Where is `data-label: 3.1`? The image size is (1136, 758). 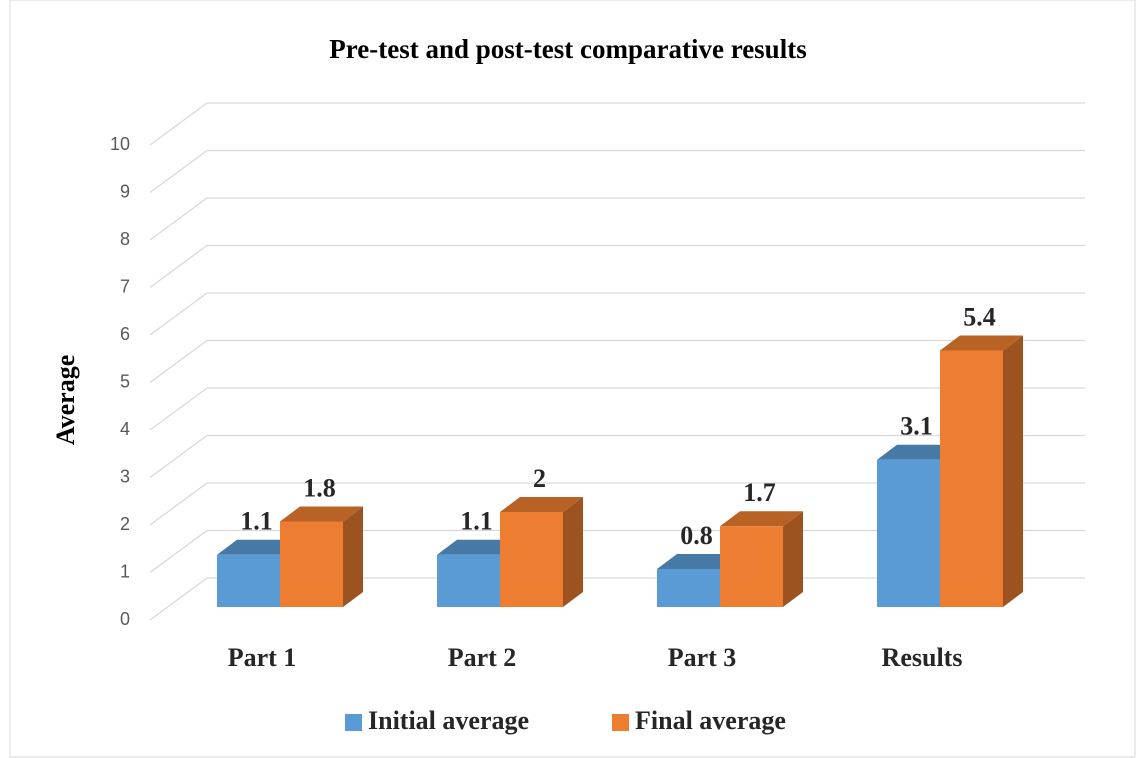
data-label: 3.1 is located at coordinates (916, 426).